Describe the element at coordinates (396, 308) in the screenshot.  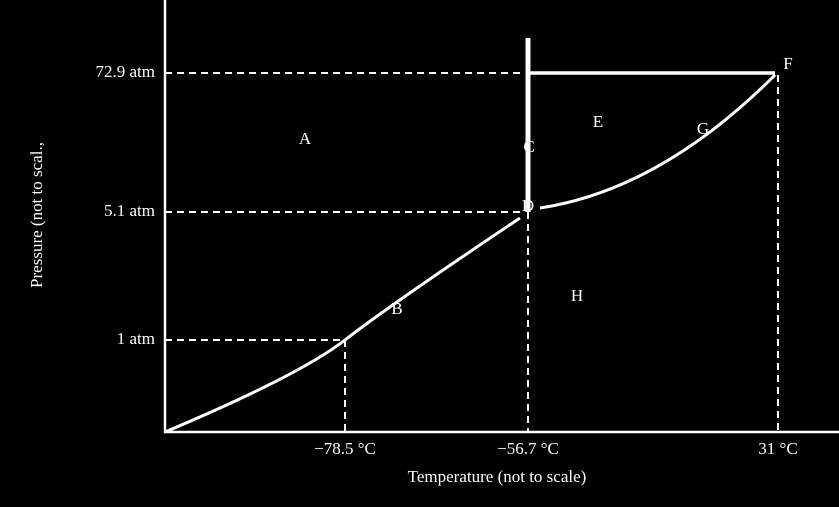
I see `region-label: B` at that location.